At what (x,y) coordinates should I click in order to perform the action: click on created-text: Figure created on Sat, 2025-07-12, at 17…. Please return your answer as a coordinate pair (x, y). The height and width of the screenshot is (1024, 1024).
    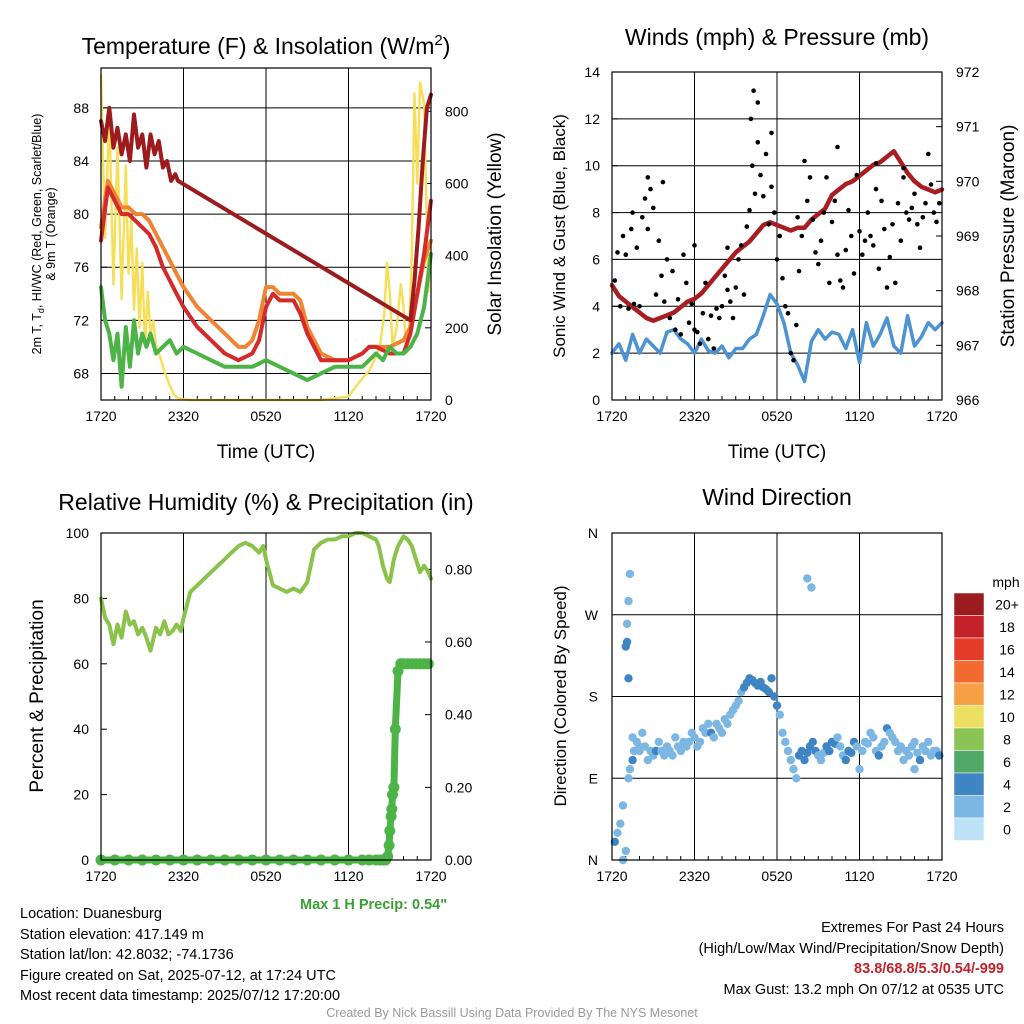
    Looking at the image, I should click on (178, 975).